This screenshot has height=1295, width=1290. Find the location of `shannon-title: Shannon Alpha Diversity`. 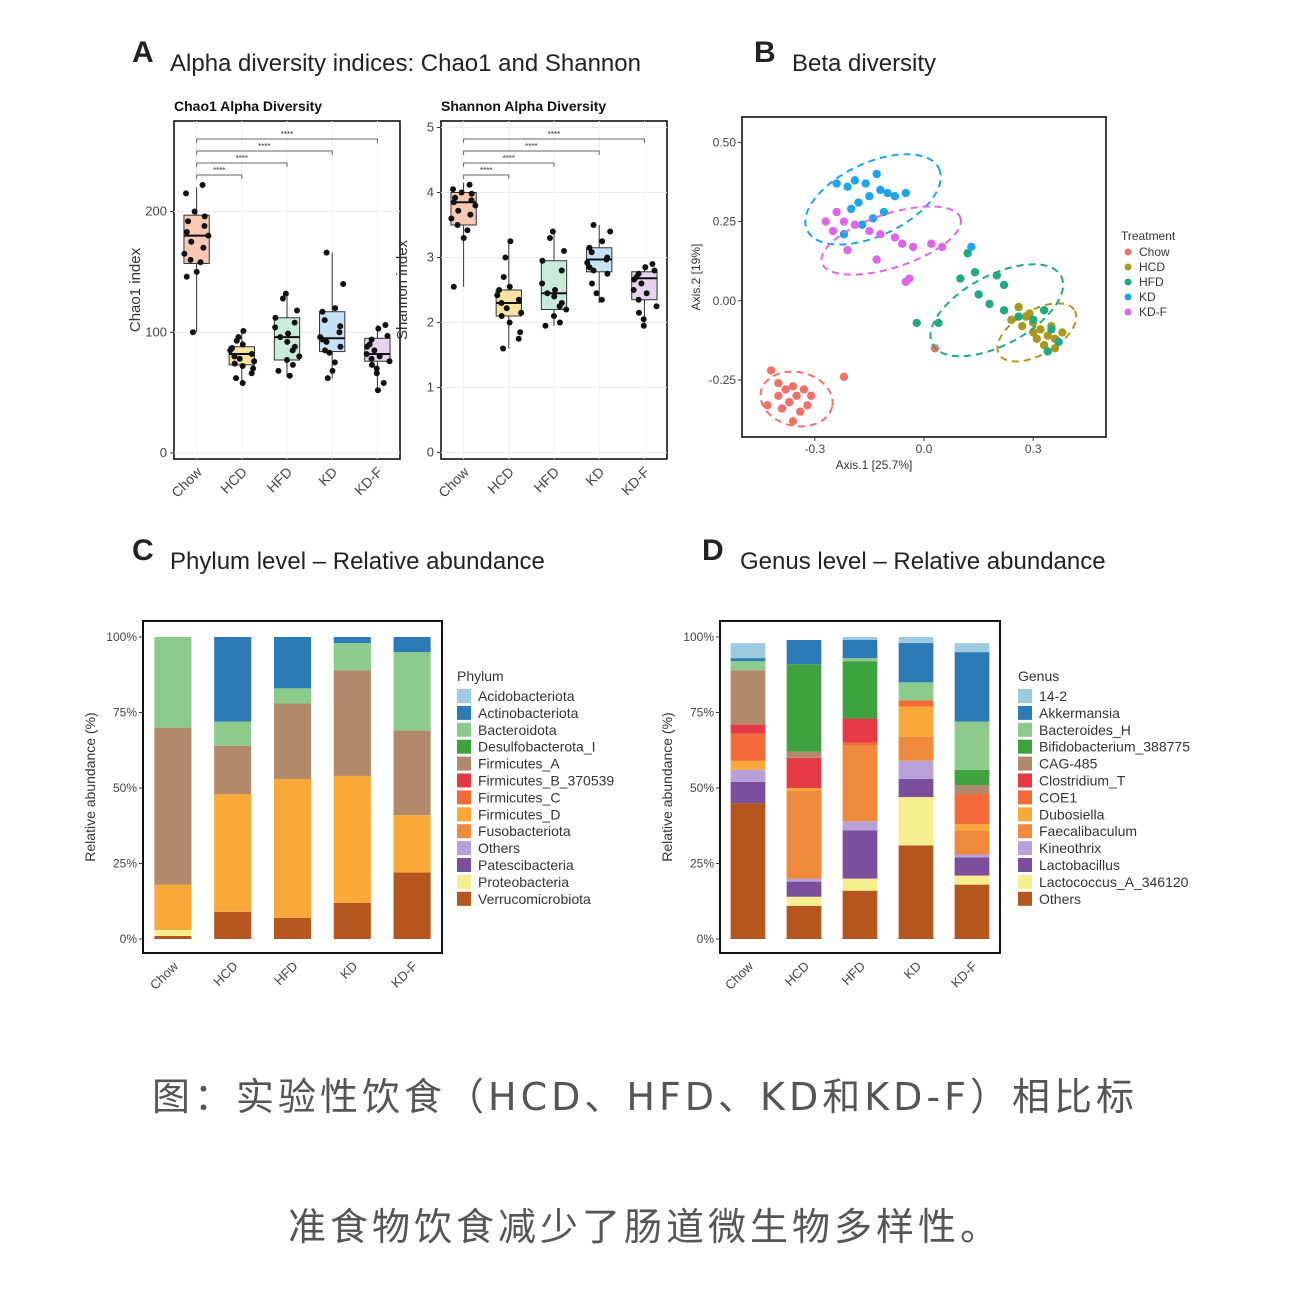

shannon-title: Shannon Alpha Diversity is located at coordinates (523, 106).